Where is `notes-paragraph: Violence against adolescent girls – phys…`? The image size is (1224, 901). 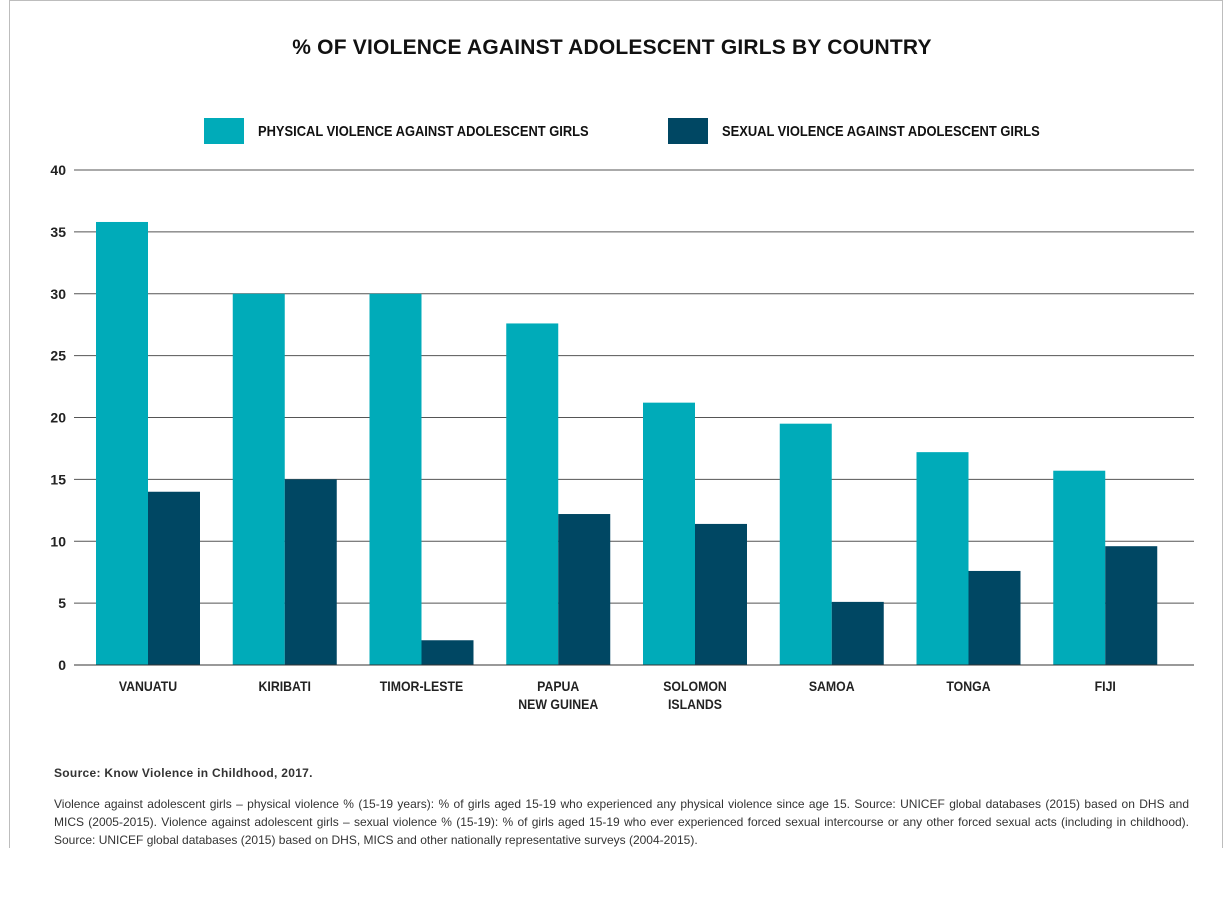 notes-paragraph: Violence against adolescent girls – phys… is located at coordinates (621, 822).